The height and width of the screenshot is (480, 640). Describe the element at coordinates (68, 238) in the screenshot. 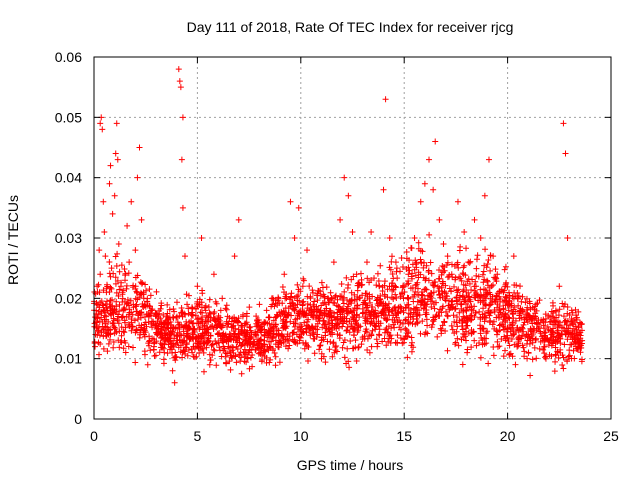

I see `y-tick-label: 0.03` at that location.